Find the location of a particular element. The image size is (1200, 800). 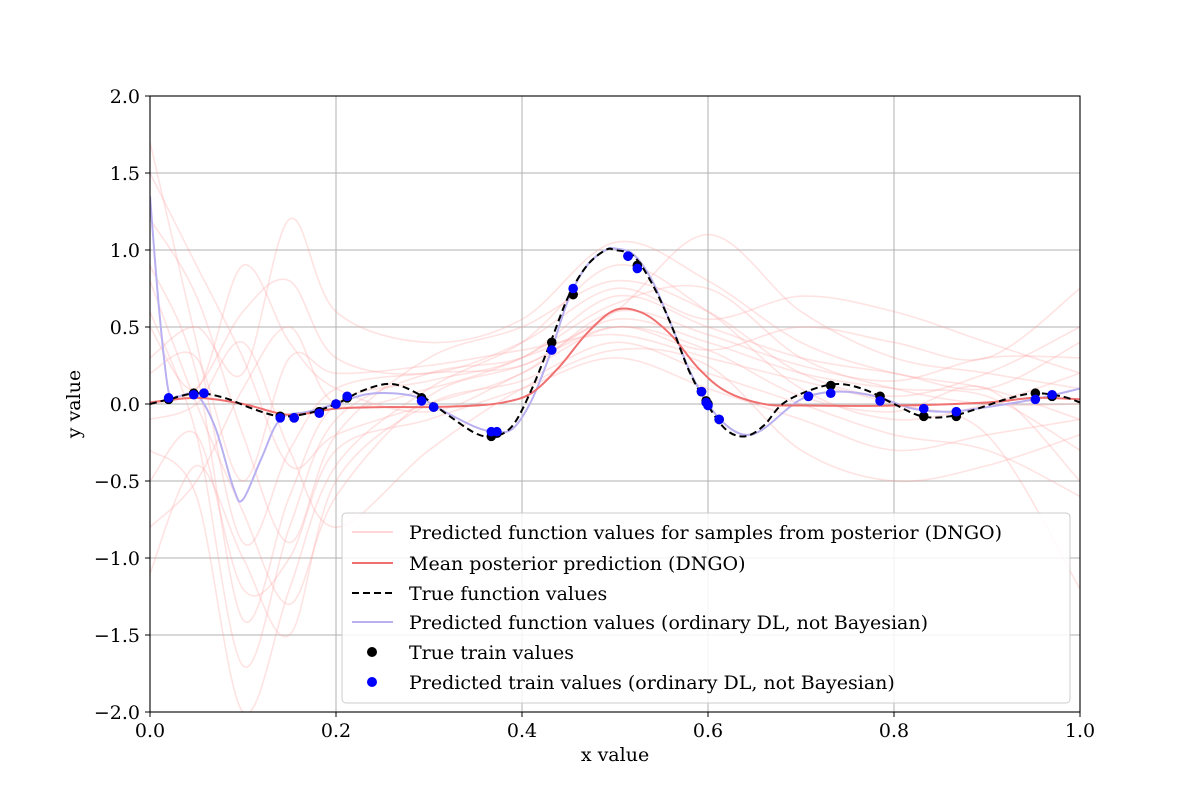

mean-posterior-line is located at coordinates (615, 361).